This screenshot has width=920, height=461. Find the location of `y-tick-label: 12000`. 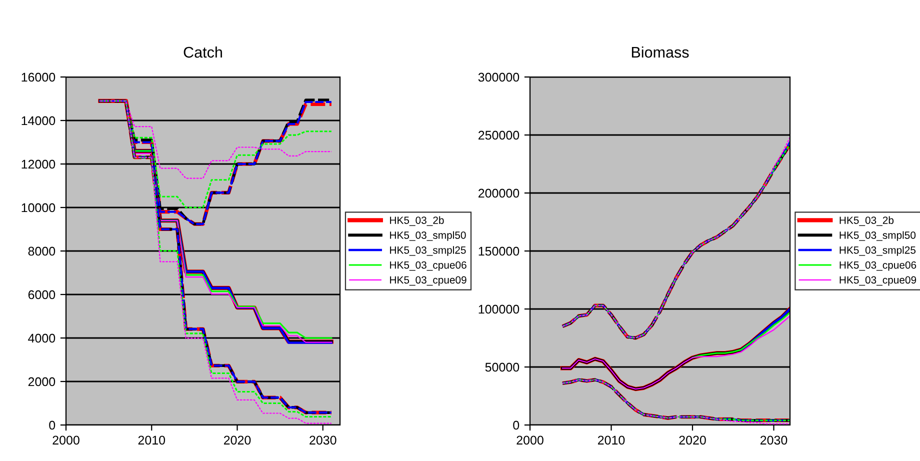

y-tick-label: 12000 is located at coordinates (39, 164).